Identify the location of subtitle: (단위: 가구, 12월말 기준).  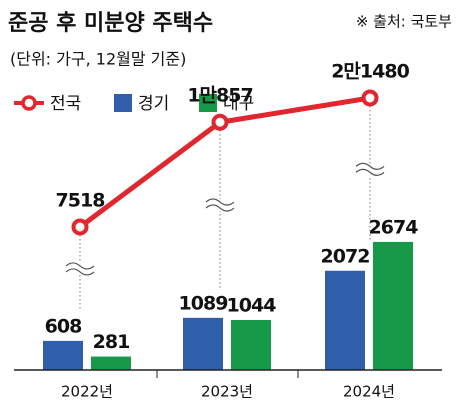
(98, 59).